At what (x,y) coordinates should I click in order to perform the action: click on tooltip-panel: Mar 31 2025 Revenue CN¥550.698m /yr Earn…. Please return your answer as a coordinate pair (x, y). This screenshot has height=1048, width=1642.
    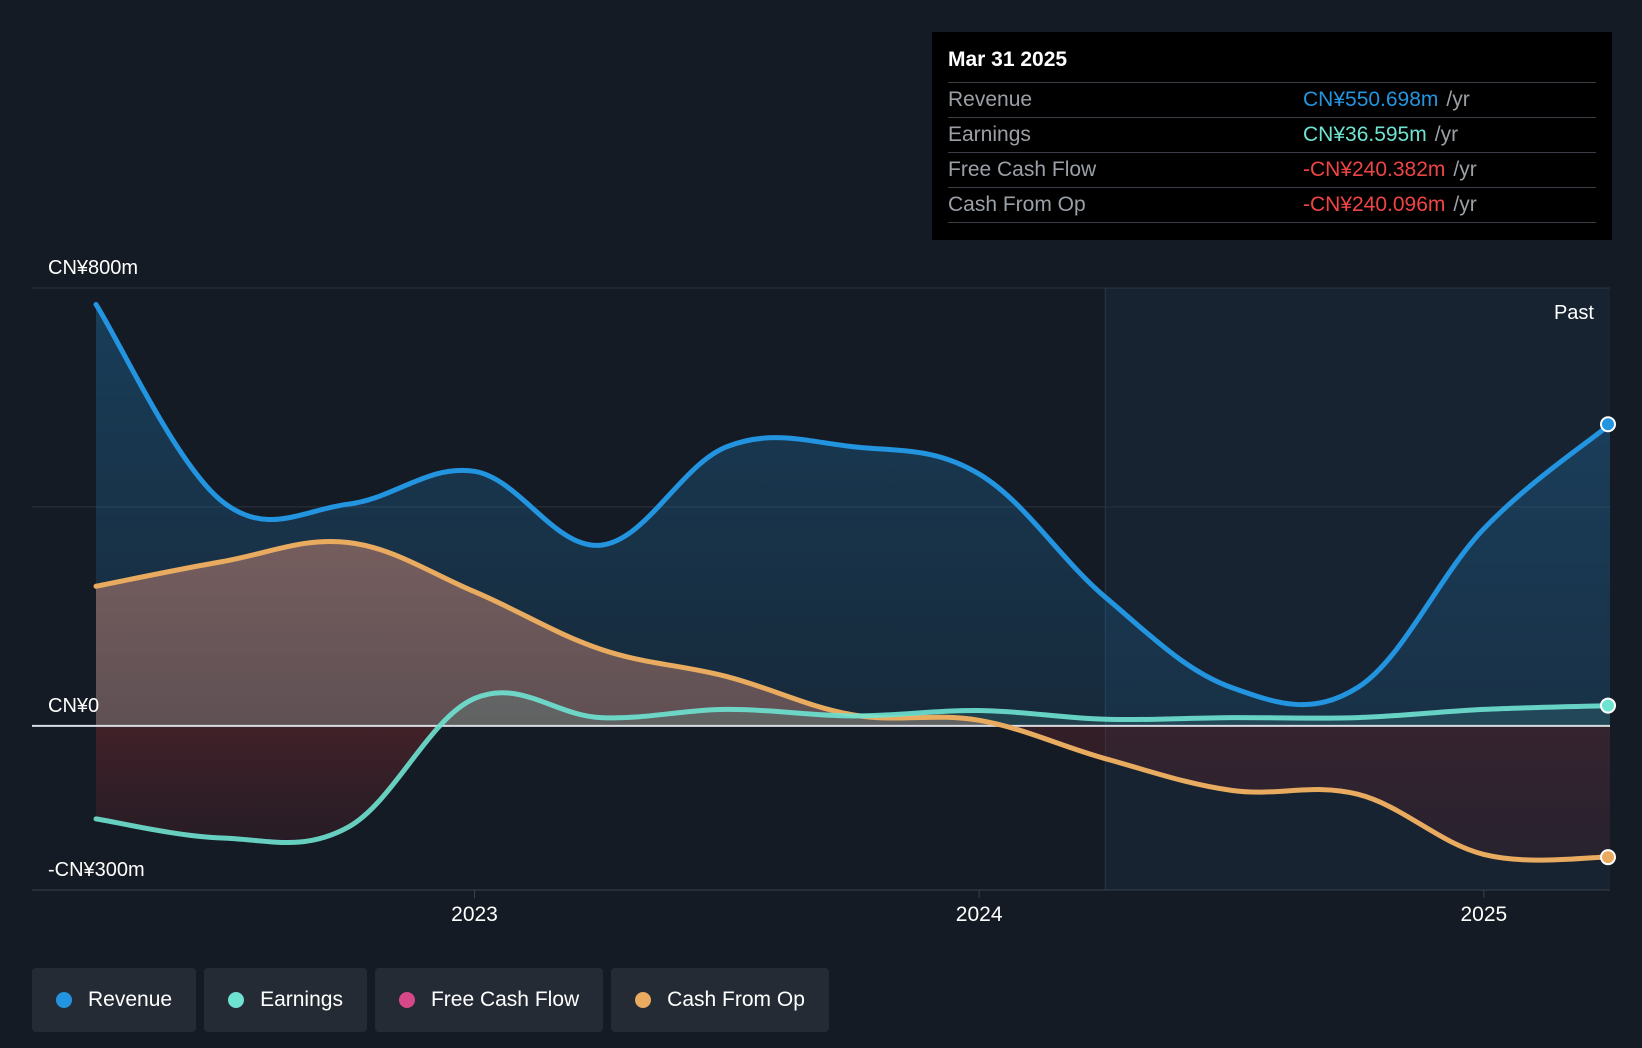
    Looking at the image, I should click on (1272, 136).